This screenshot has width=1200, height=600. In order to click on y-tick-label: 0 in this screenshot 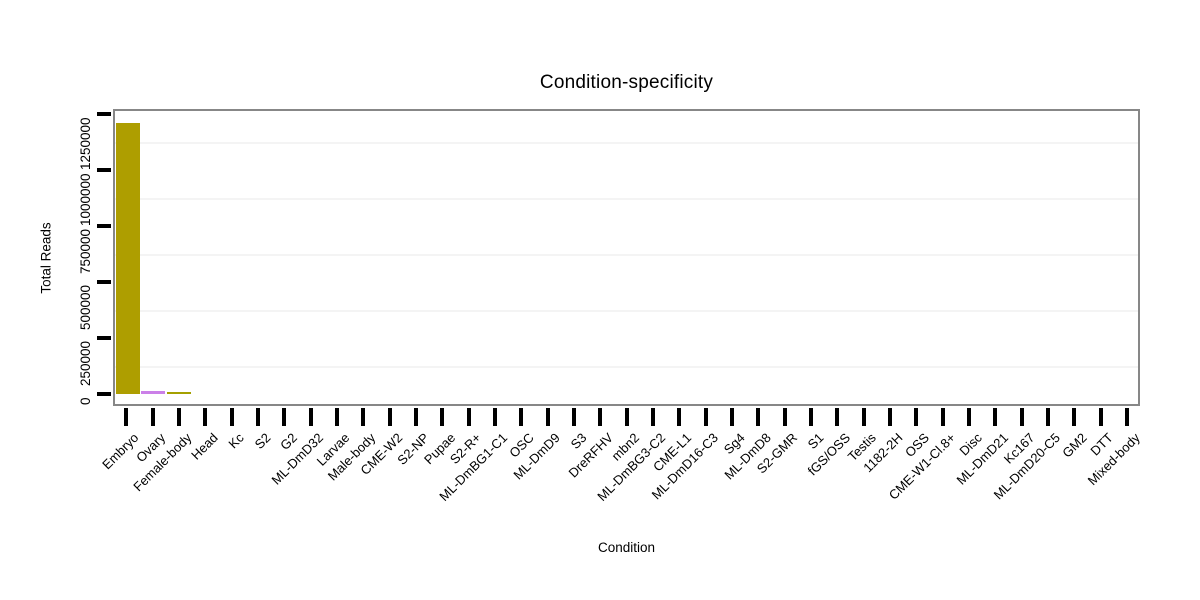, I will do `click(85, 401)`.